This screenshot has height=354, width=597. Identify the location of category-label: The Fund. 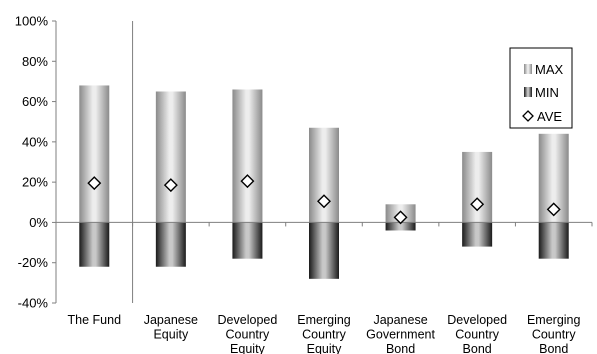
(95, 320).